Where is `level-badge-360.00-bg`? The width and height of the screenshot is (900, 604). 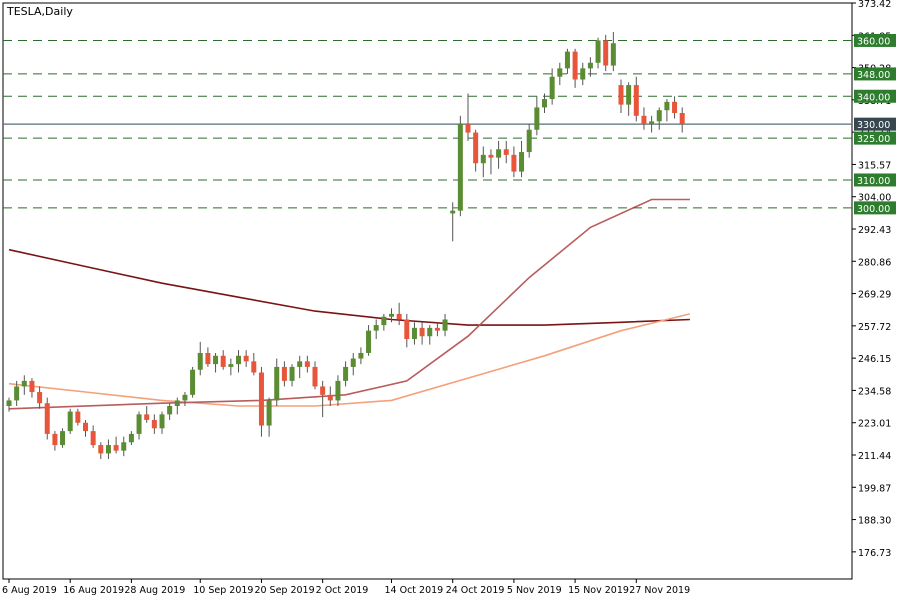 level-badge-360.00-bg is located at coordinates (875, 40).